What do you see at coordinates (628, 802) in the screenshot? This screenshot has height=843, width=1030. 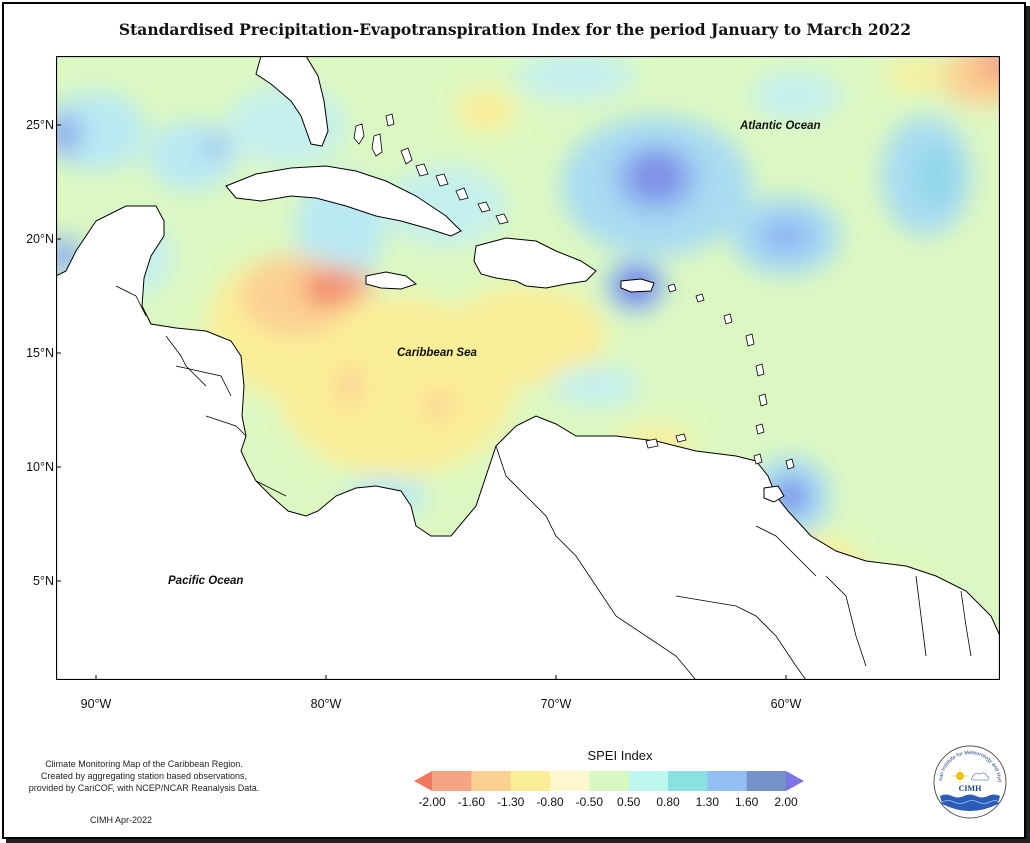 I see `legend-tick-label: 0.50` at bounding box center [628, 802].